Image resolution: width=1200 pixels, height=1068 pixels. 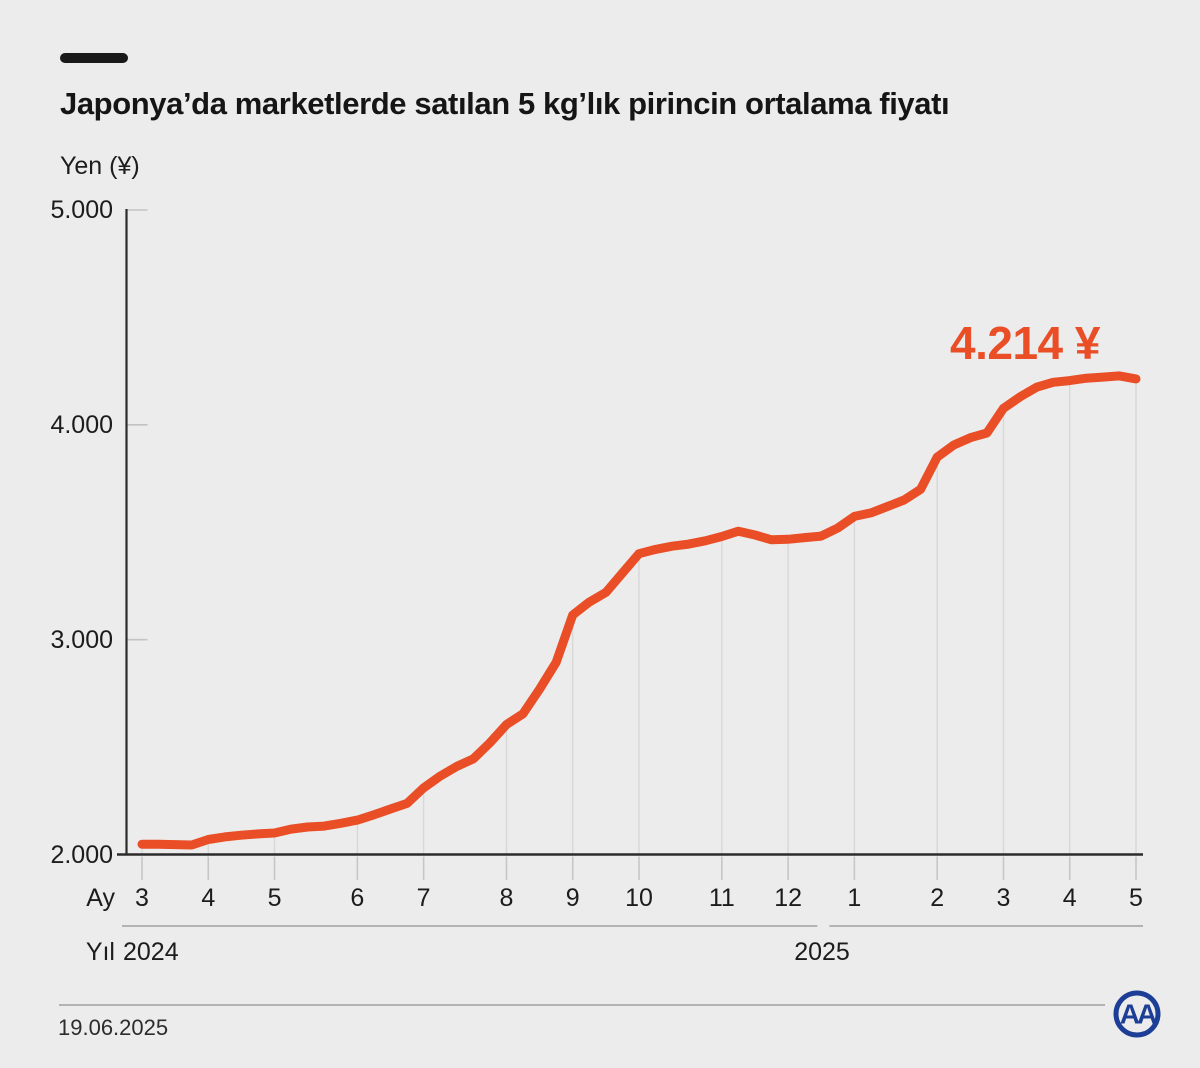 I want to click on y-tick-label-5.000: 5.000, so click(x=81, y=210).